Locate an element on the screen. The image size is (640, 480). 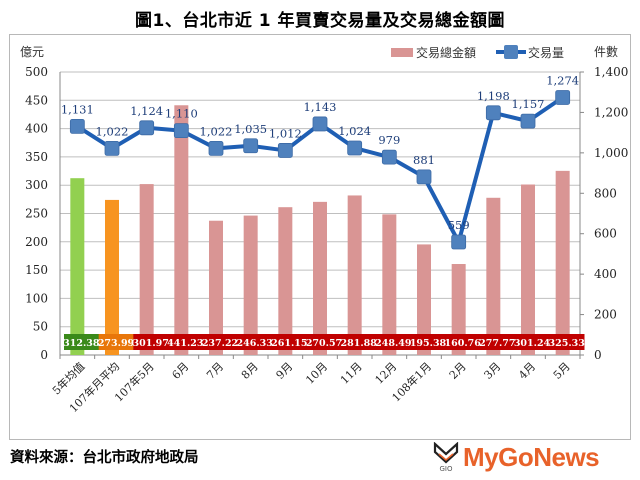
left-axis-tick: 500 is located at coordinates (36, 72).